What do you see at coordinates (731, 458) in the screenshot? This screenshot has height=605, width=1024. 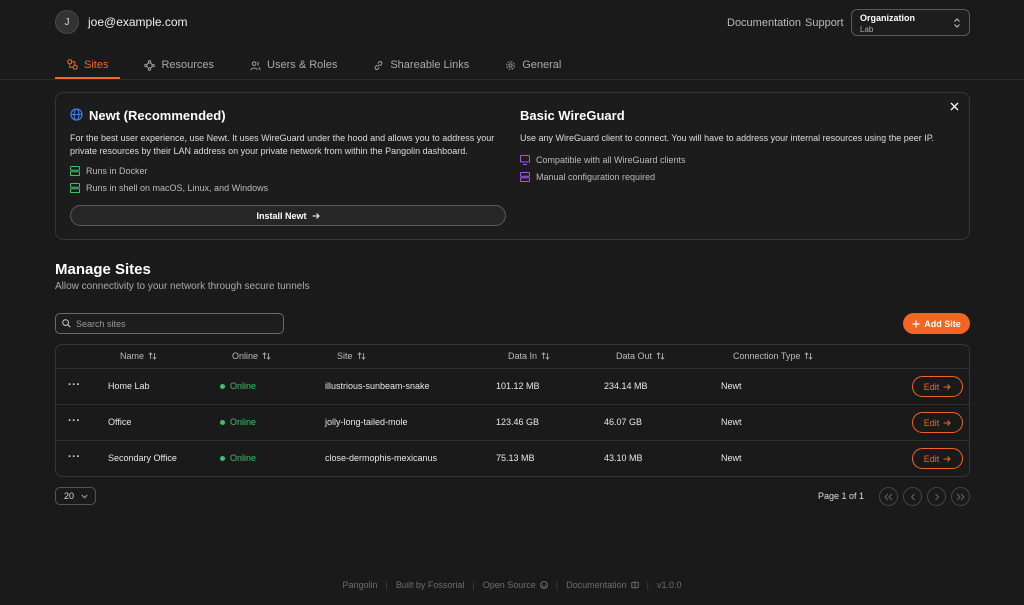 I see `connection-type: Newt` at bounding box center [731, 458].